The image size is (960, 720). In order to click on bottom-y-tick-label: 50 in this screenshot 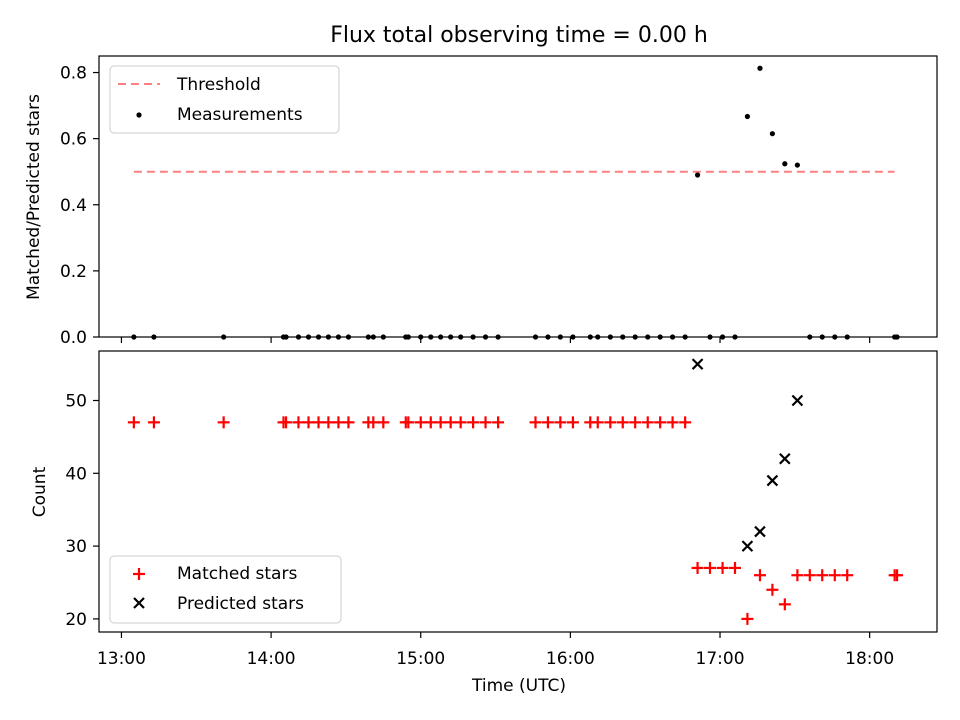, I will do `click(76, 402)`.